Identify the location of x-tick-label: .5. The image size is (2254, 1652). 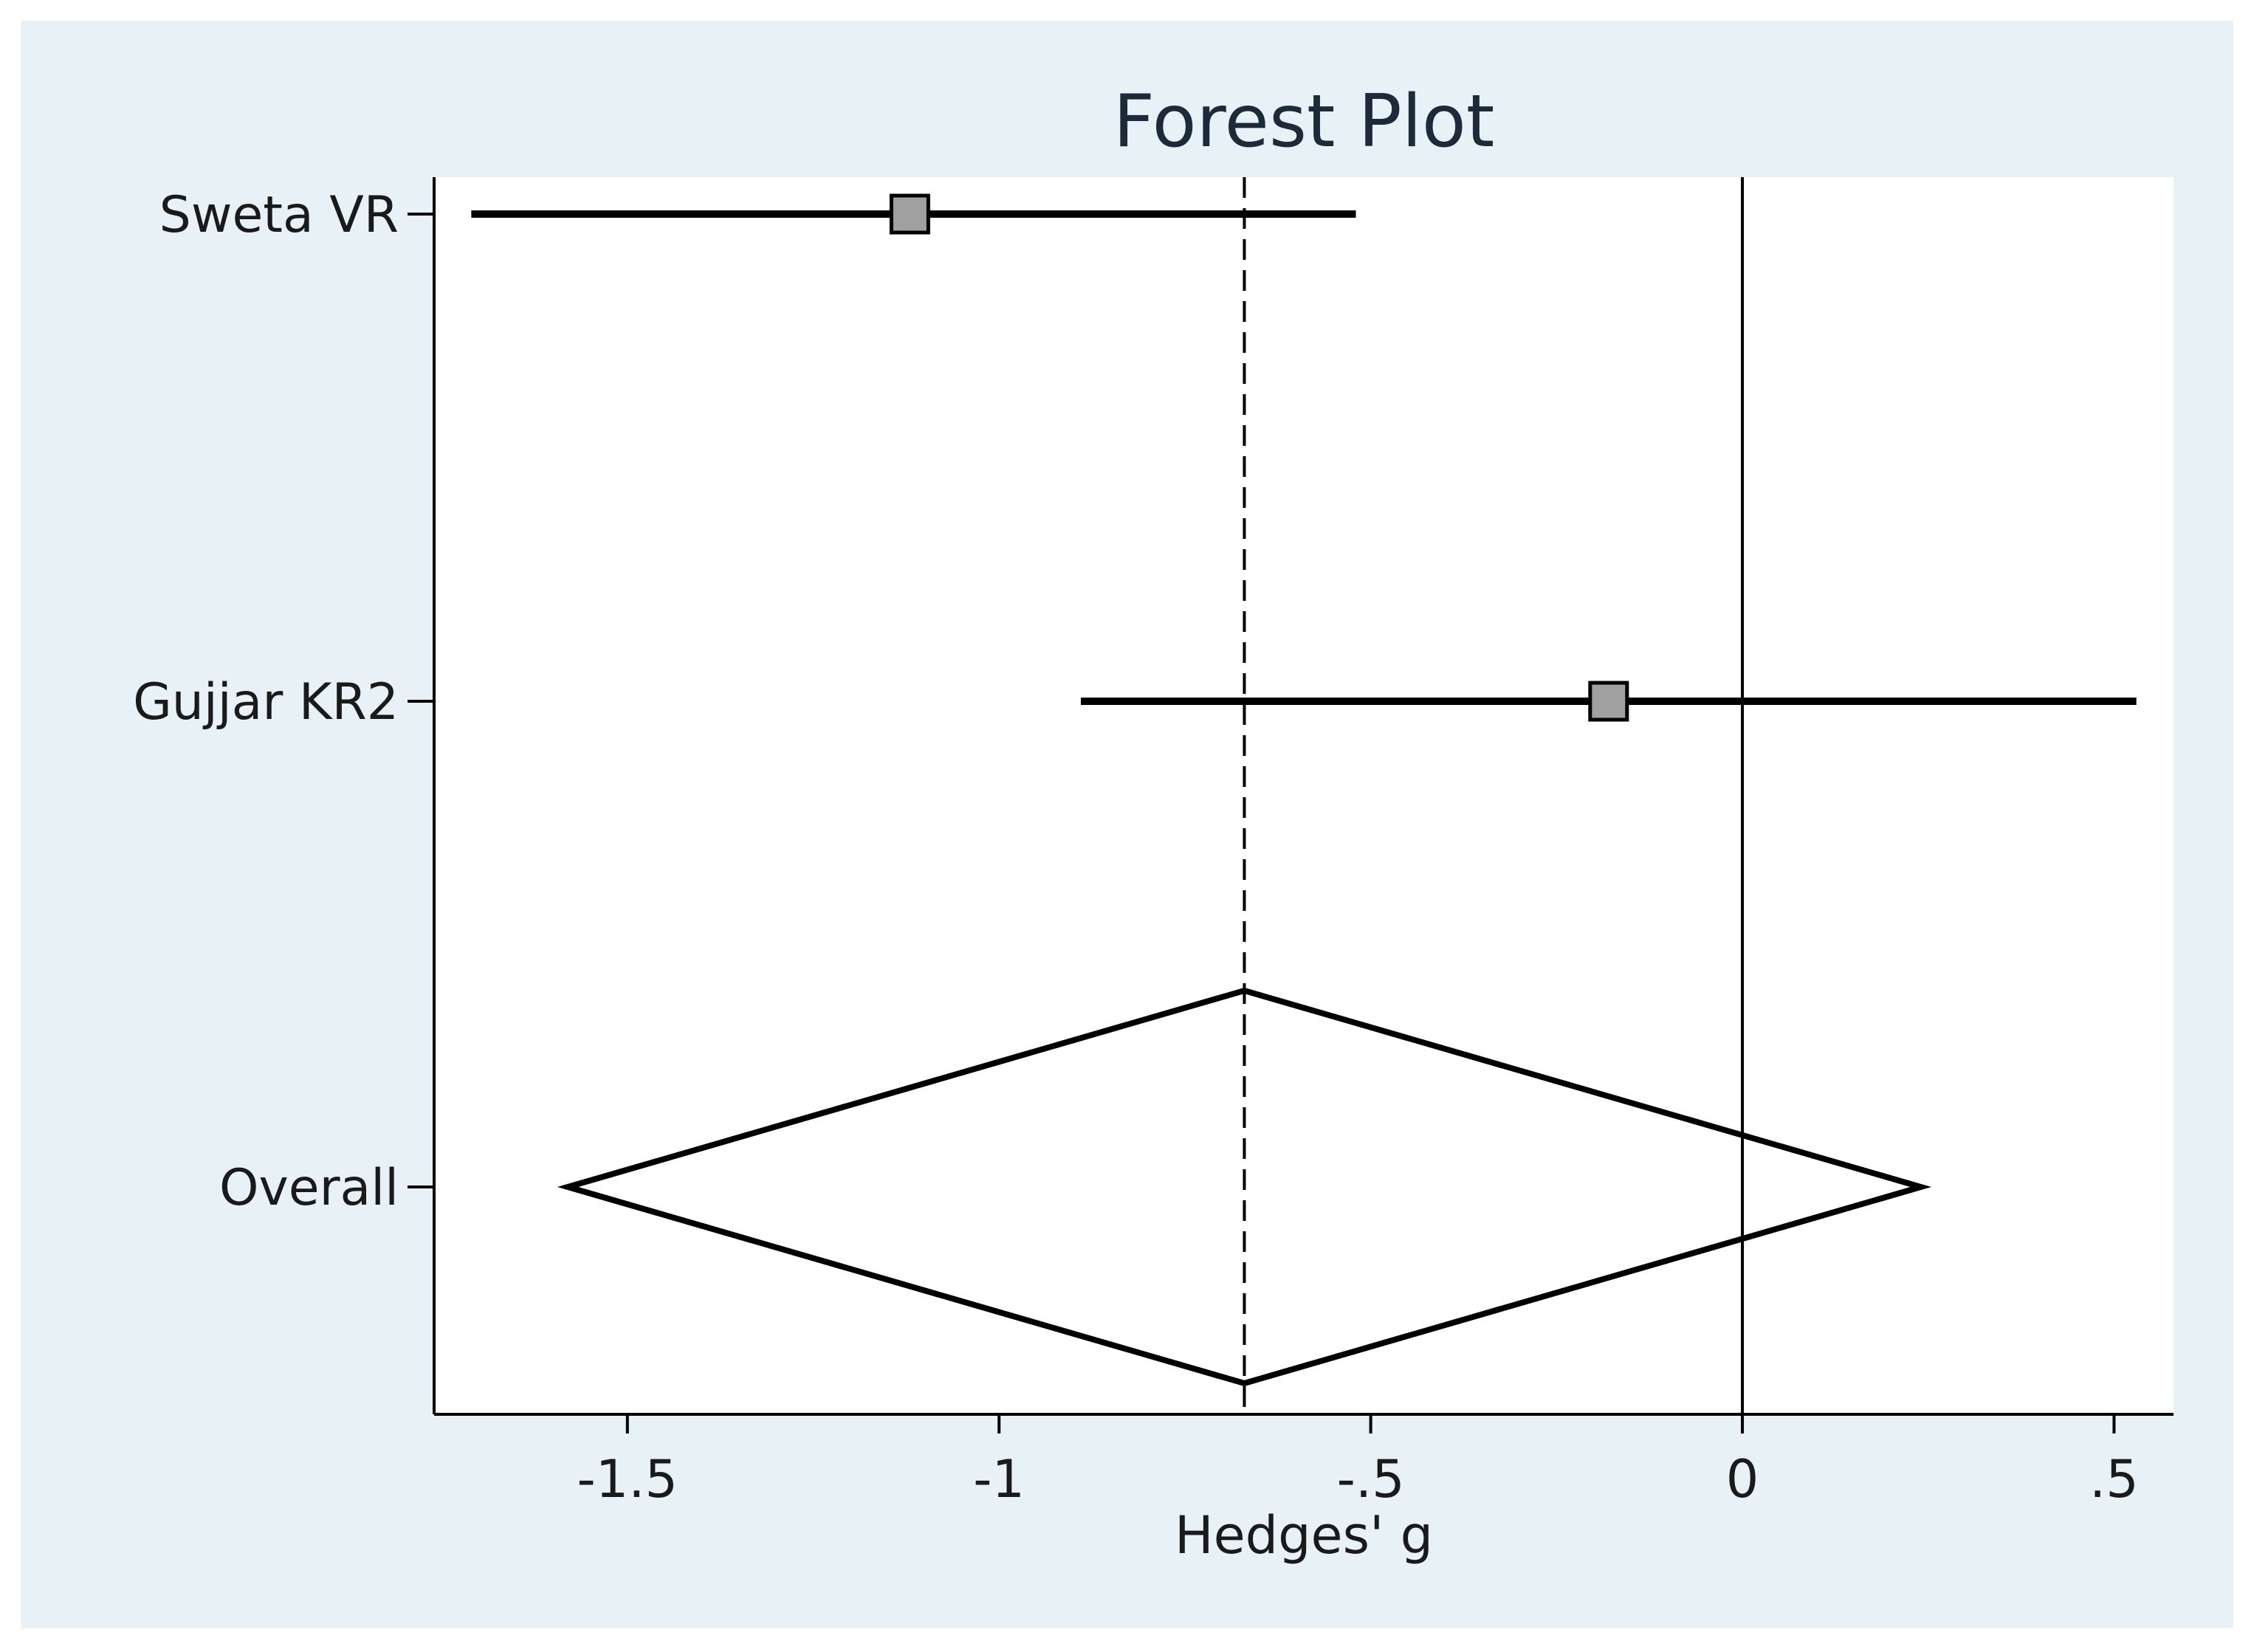
(2114, 1479).